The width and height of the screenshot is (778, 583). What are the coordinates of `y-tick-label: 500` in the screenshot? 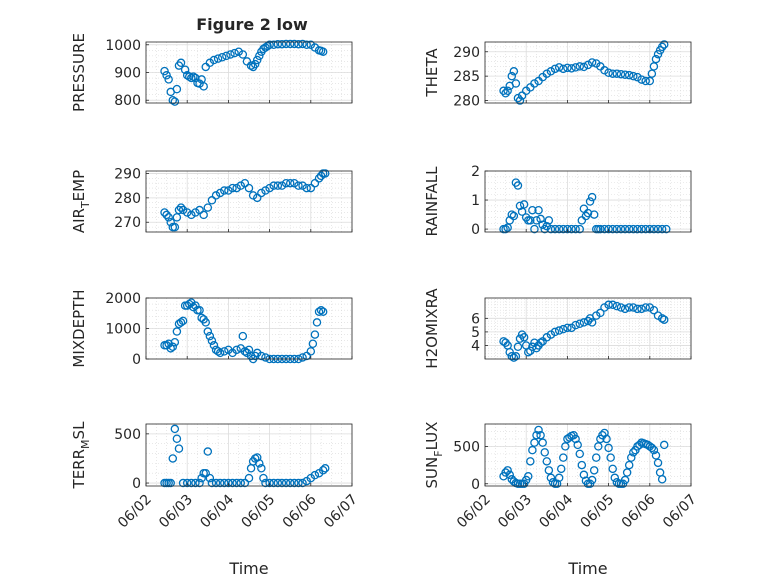 It's located at (127, 435).